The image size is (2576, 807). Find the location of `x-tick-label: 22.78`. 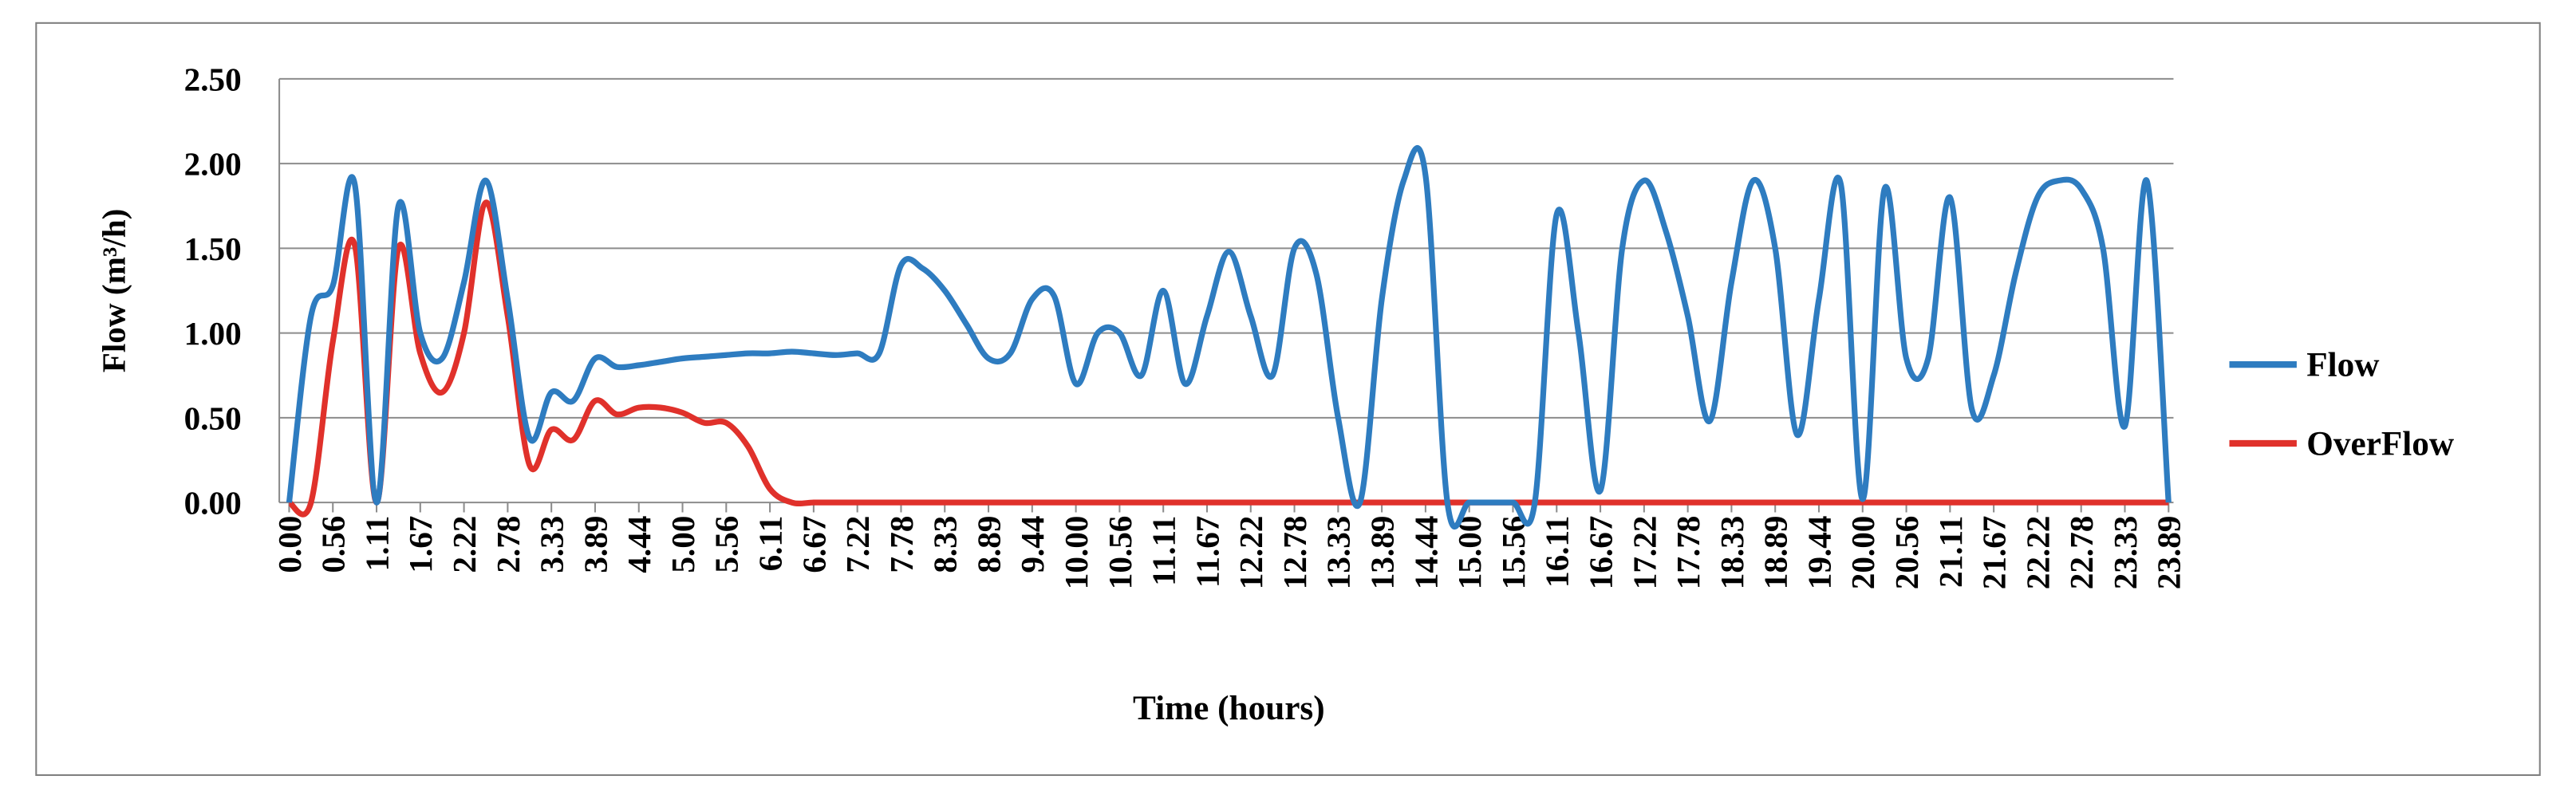

x-tick-label: 22.78 is located at coordinates (2081, 553).